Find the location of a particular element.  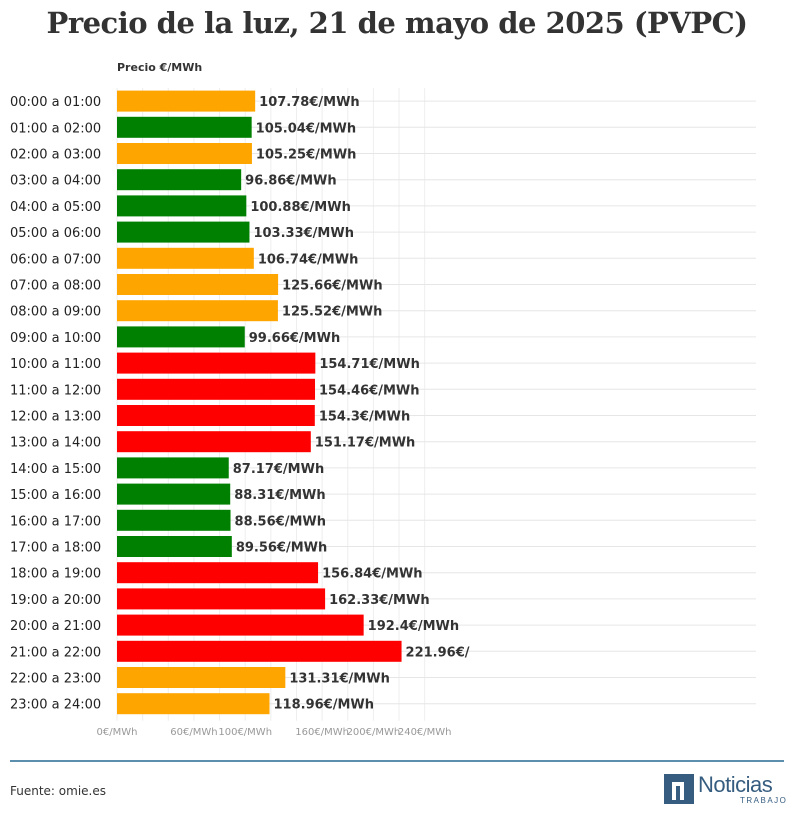

value-label: 125.52€/MWh is located at coordinates (332, 312).